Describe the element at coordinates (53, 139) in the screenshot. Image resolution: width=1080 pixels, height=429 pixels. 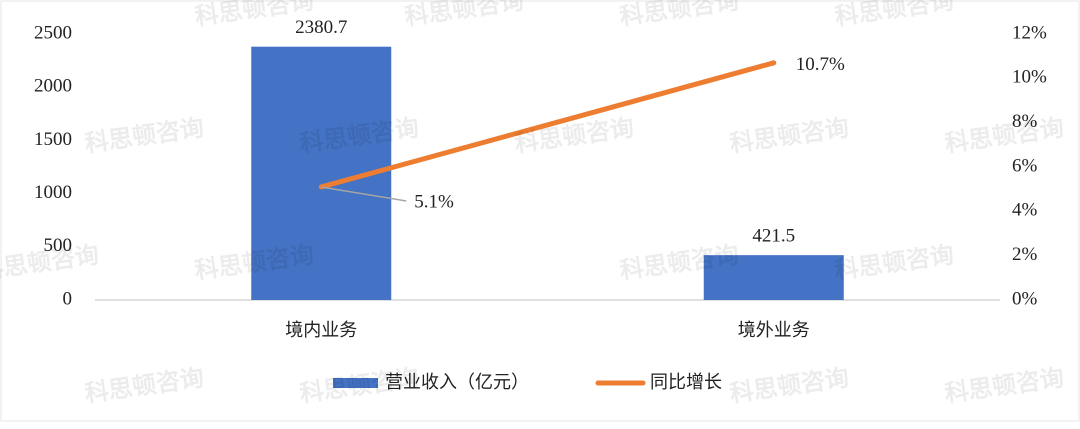
I see `y-tick-label: 1500` at that location.